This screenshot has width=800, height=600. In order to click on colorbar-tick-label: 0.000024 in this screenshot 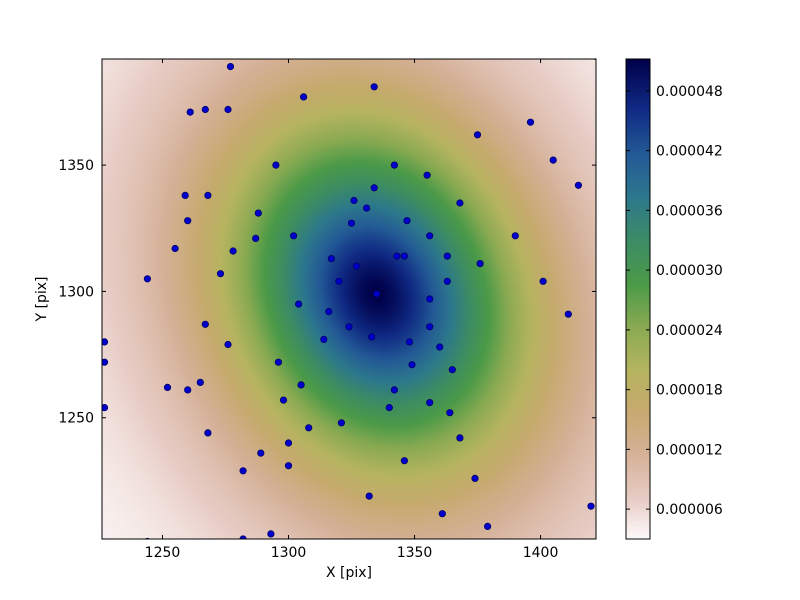, I will do `click(689, 331)`.